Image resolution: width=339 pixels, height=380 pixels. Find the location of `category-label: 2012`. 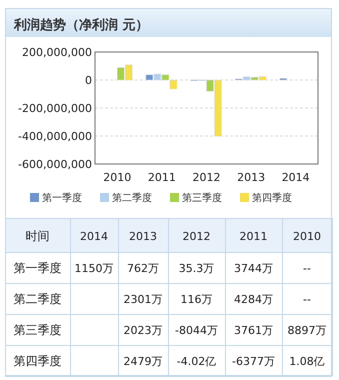

category-label: 2012 is located at coordinates (196, 236).